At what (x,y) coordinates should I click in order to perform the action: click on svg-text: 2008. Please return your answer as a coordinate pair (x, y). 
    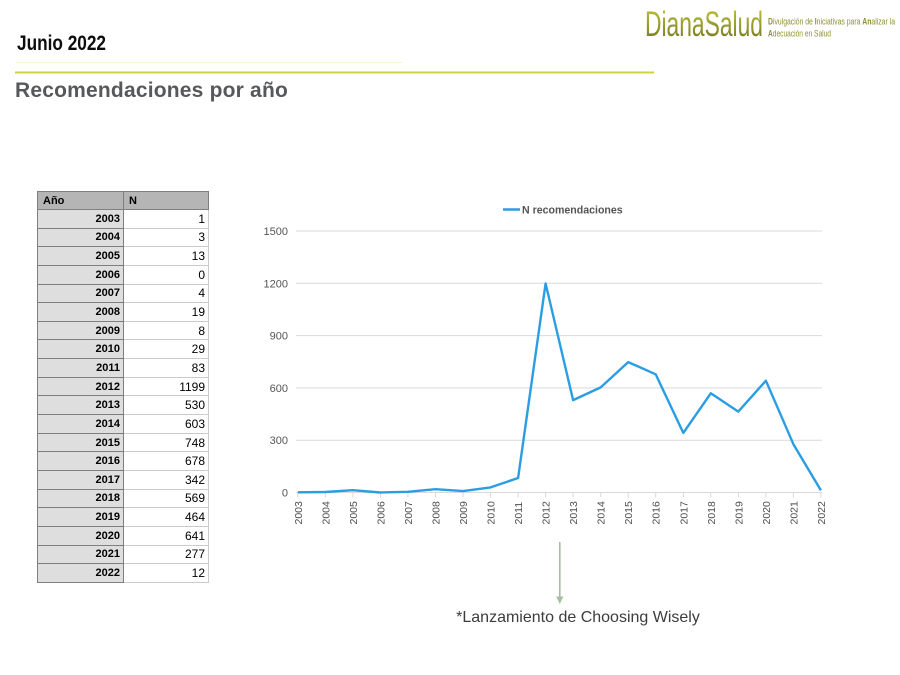
    Looking at the image, I should click on (437, 513).